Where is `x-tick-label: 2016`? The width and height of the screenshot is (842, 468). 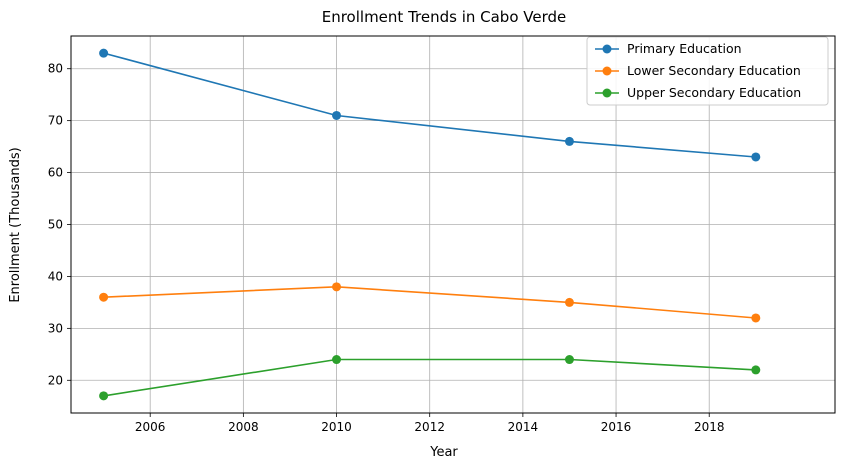
x-tick-label: 2016 is located at coordinates (616, 427).